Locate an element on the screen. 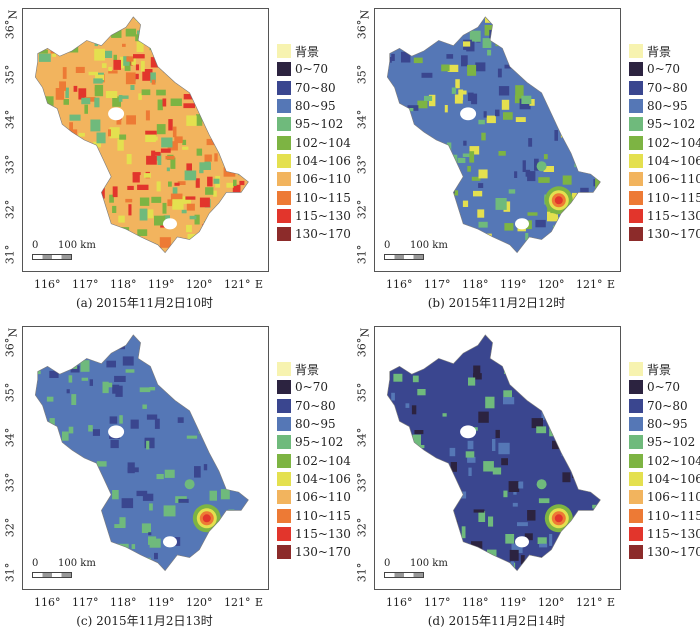 This screenshot has height=630, width=700. legend-swatch is located at coordinates (636, 179).